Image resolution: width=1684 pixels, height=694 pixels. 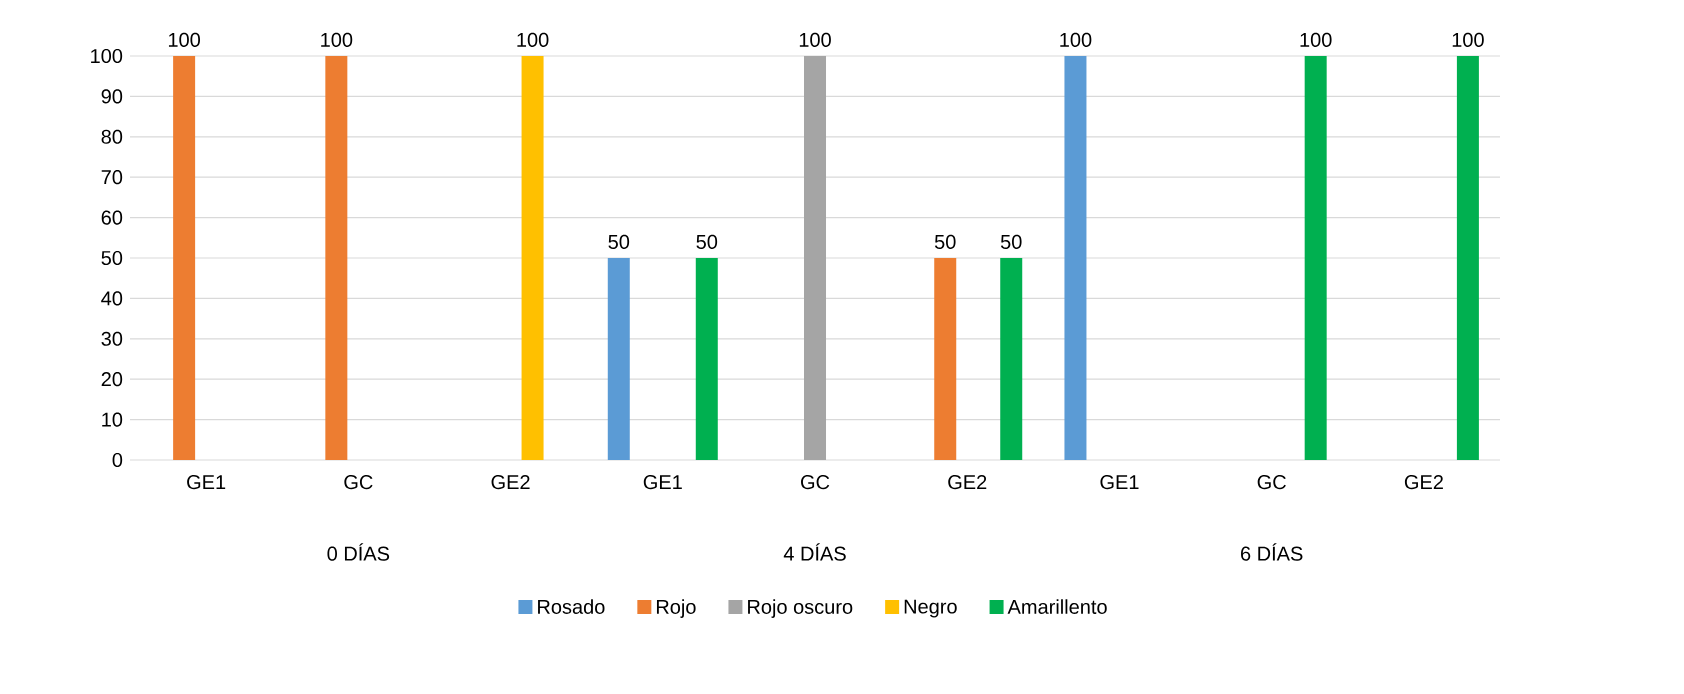 I want to click on y-tick-label: 20, so click(x=112, y=379).